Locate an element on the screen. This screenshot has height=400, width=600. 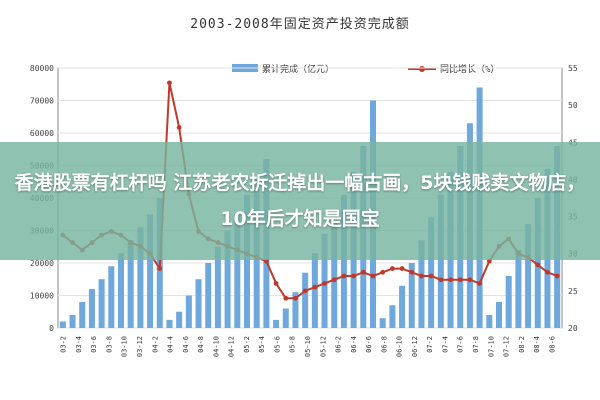
x-tick-label: 03-12 is located at coordinates (140, 346).